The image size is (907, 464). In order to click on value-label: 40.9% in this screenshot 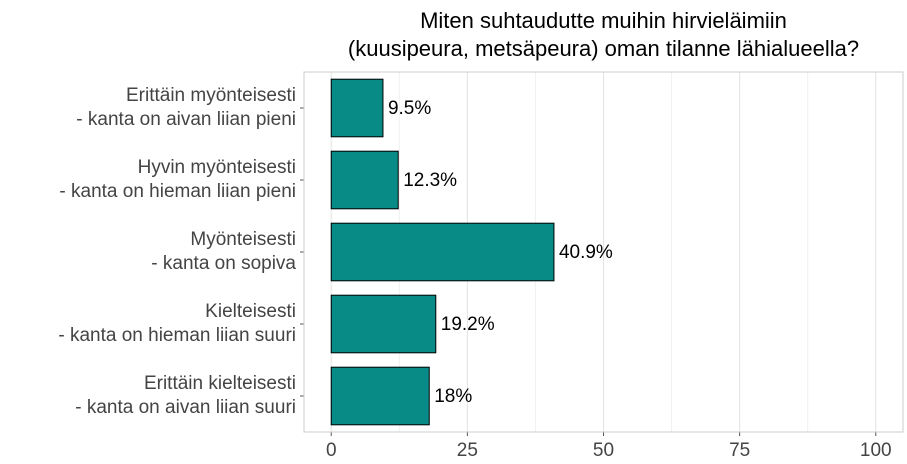, I will do `click(586, 252)`.